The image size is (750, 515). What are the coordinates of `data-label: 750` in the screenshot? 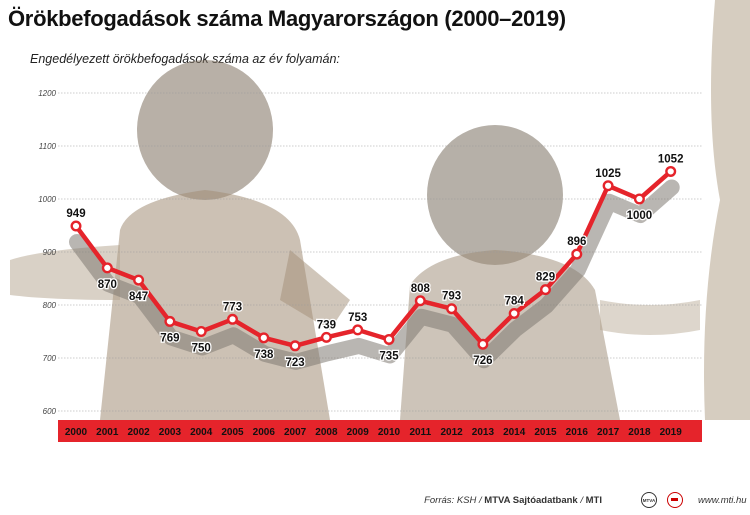 It's located at (201, 349).